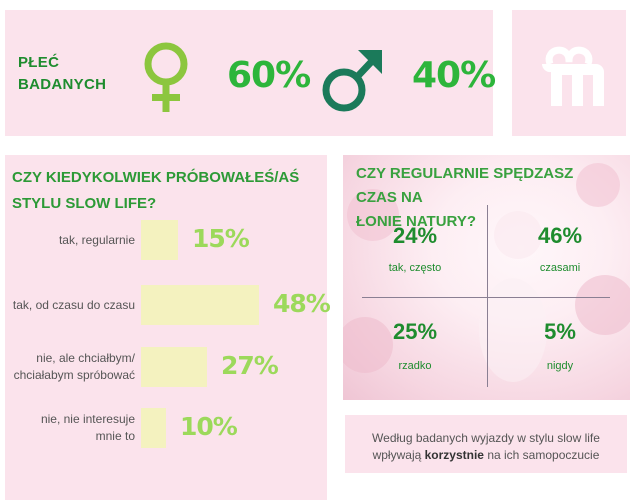 The image size is (630, 500). Describe the element at coordinates (67, 367) in the screenshot. I see `bar-category-label: nie, ale chciałbym/chciałabym spróbować` at that location.